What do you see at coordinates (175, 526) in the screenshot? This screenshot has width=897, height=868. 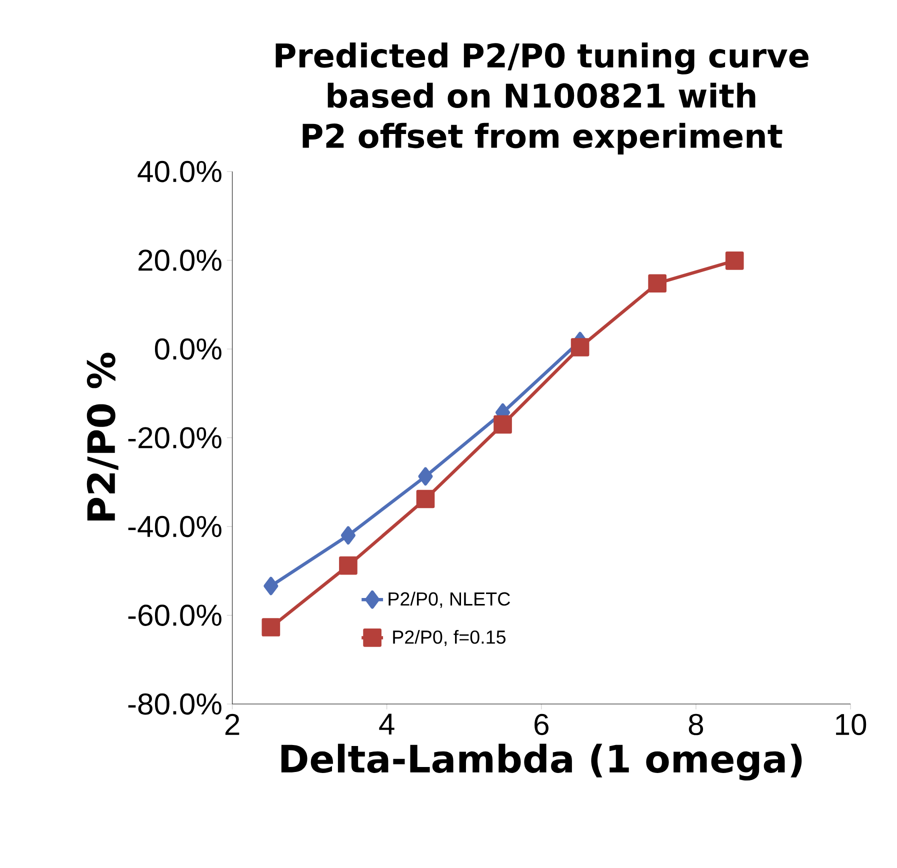 I see `y-tick-label: -40.0%` at bounding box center [175, 526].